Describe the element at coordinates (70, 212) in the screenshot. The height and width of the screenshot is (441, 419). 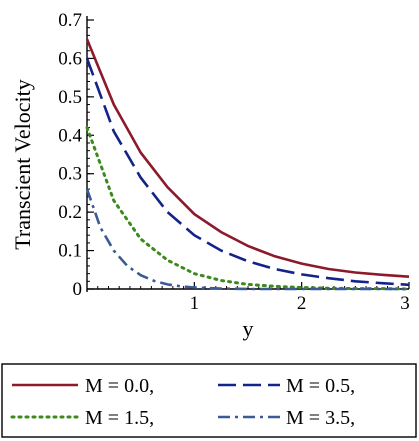
I see `y-tick-label: 0.2` at that location.